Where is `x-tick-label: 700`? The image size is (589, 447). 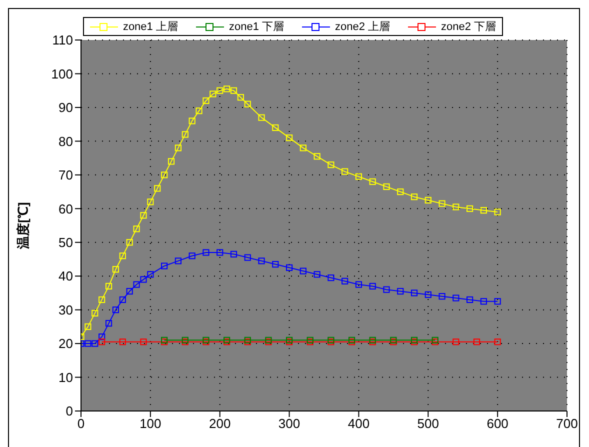 x-tick-label: 700 is located at coordinates (567, 424).